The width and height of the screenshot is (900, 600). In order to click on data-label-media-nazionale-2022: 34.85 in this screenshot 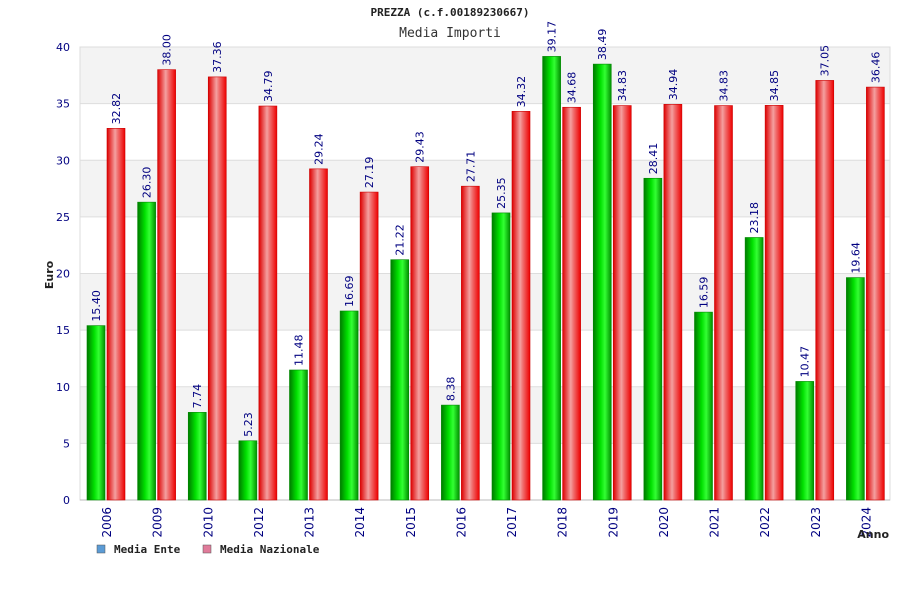, I will do `click(774, 86)`.